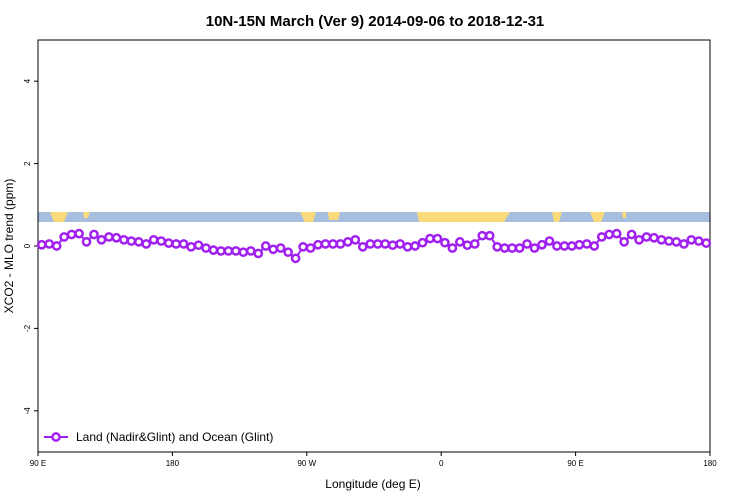  I want to click on y-tick-label: 2, so click(27, 163).